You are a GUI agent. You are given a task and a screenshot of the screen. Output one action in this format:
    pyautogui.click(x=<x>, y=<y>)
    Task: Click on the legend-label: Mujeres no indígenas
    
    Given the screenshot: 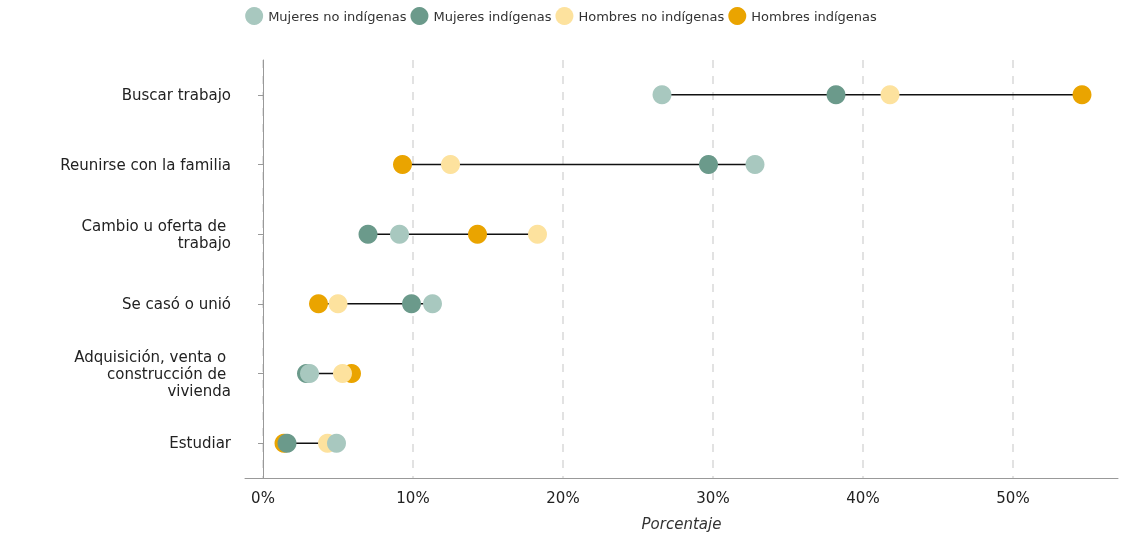 What is the action you would take?
    pyautogui.click(x=337, y=16)
    